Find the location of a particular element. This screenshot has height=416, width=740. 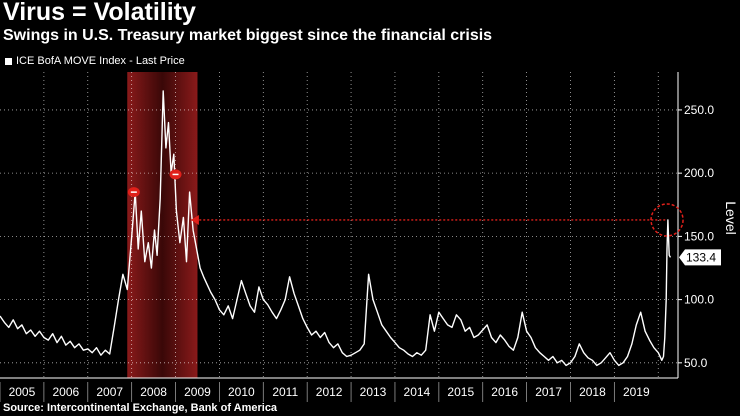

x-tick-label: 2009 is located at coordinates (197, 392).